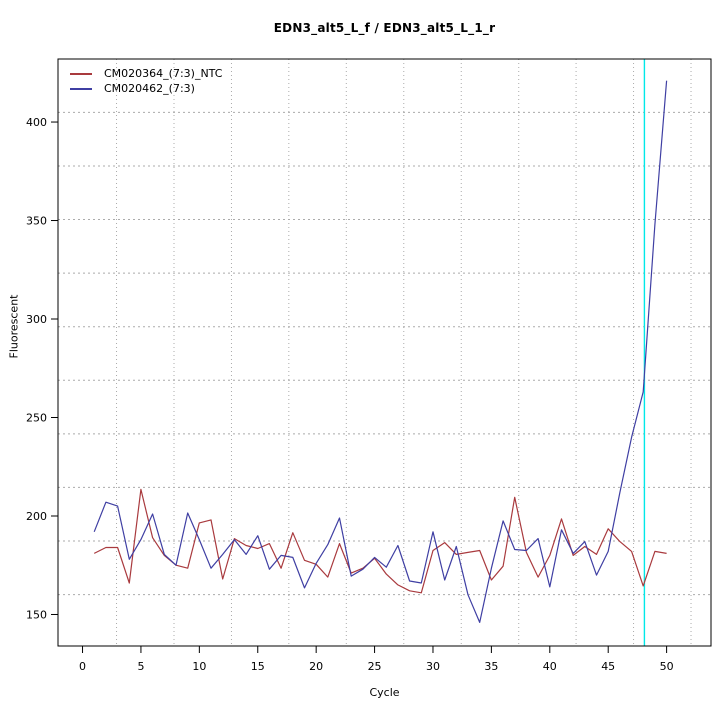 The height and width of the screenshot is (720, 720). I want to click on y-axis-tick-label: 300, so click(36, 319).